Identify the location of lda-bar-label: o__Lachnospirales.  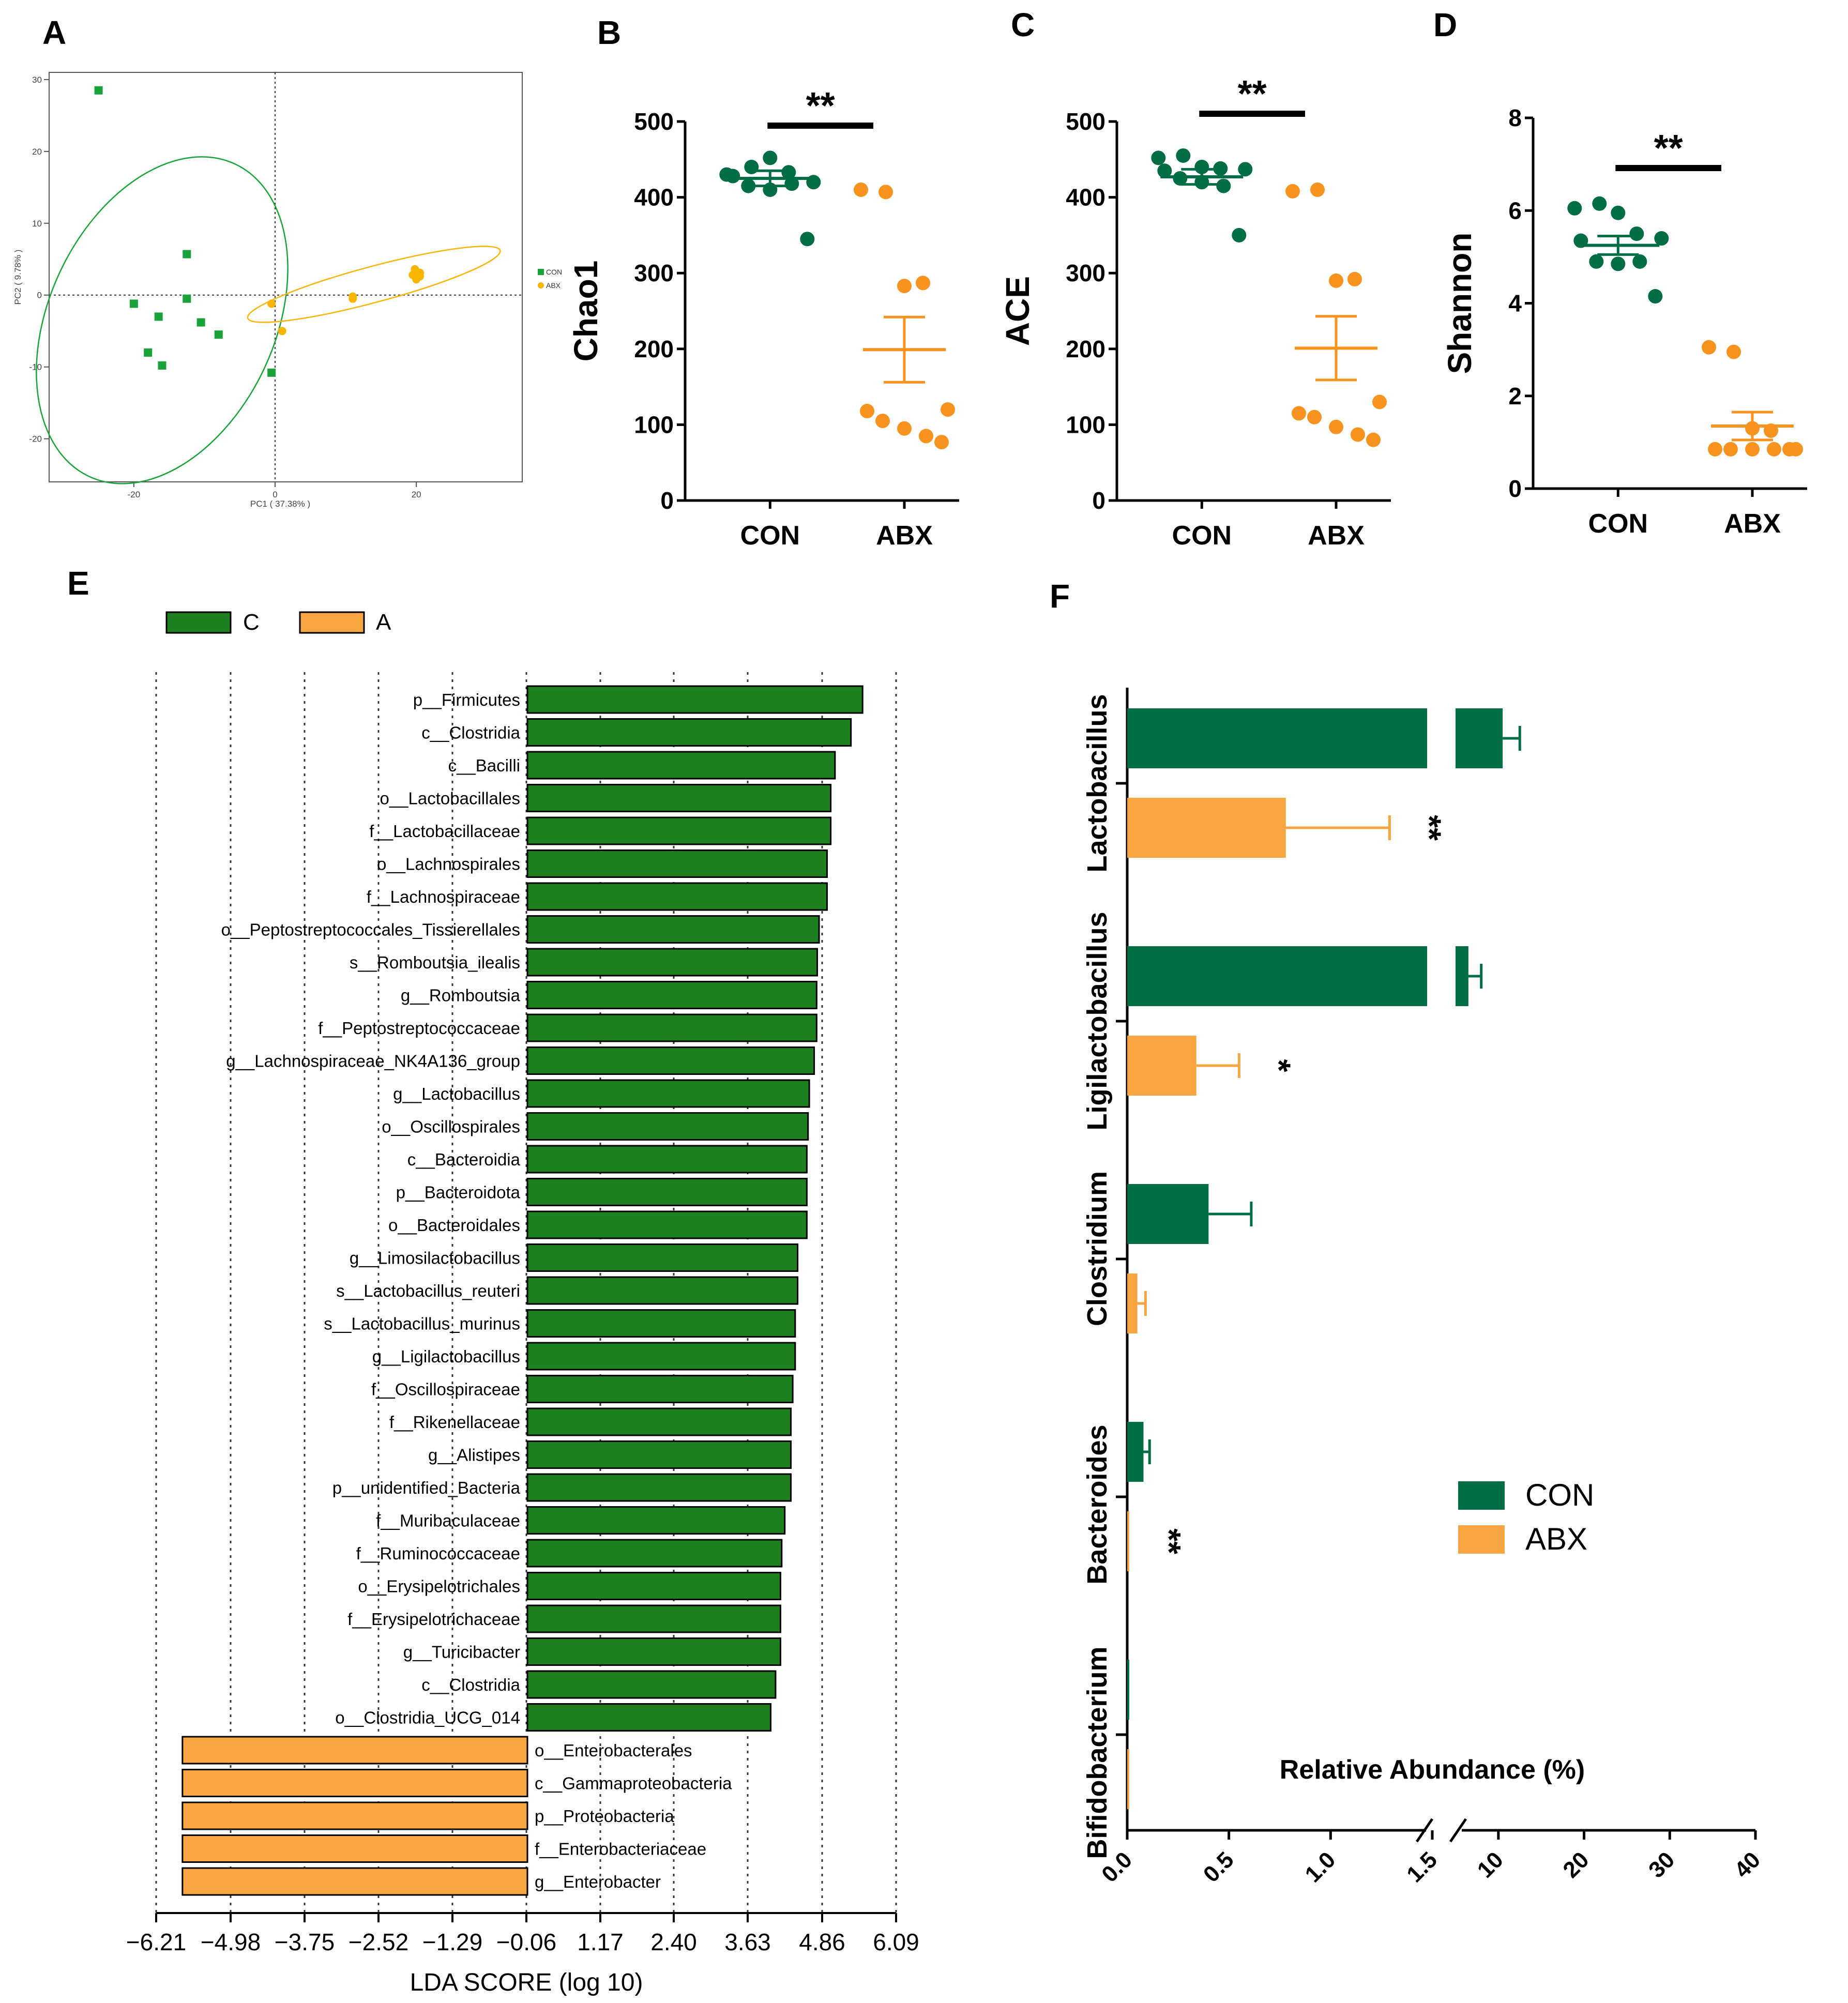
(448, 865).